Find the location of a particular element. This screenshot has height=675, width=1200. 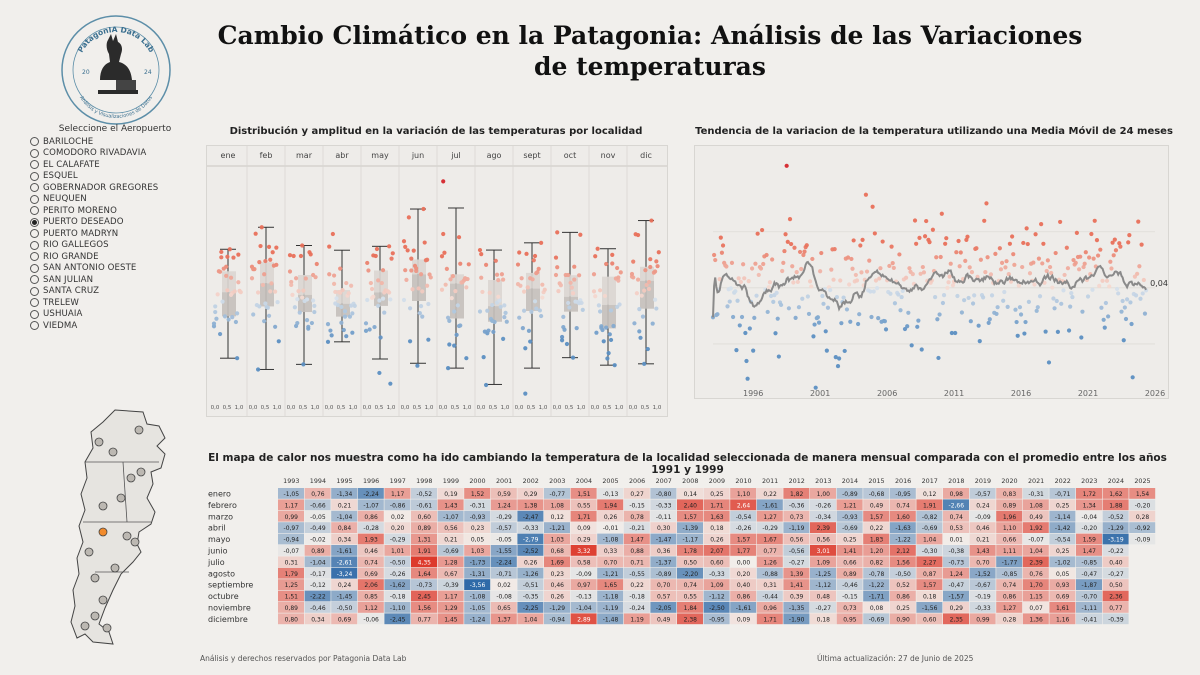

radio-button is located at coordinates (34, 176).